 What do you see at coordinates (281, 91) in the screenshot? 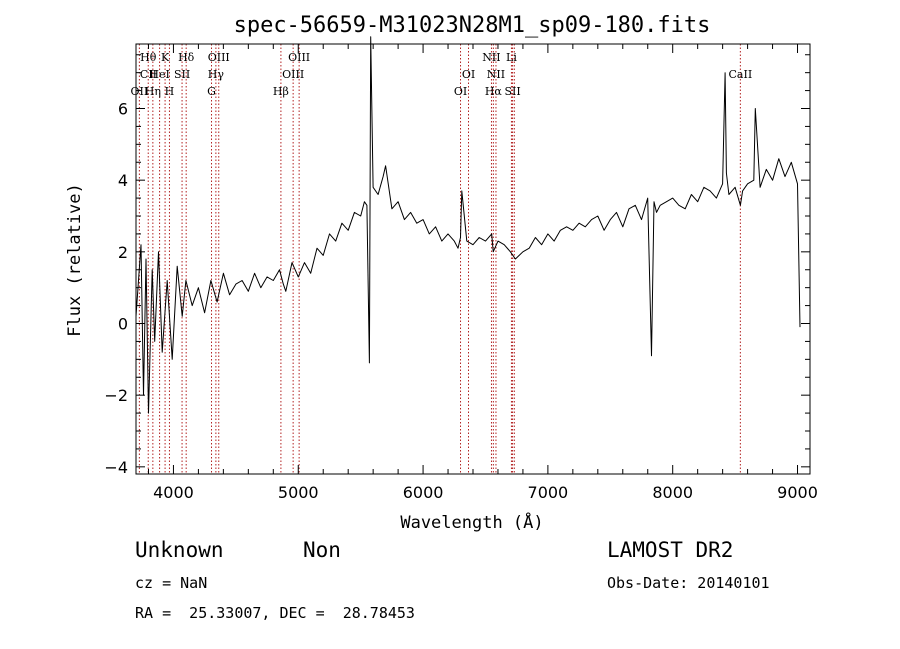
I see `spectral-line-label: Hβ` at bounding box center [281, 91].